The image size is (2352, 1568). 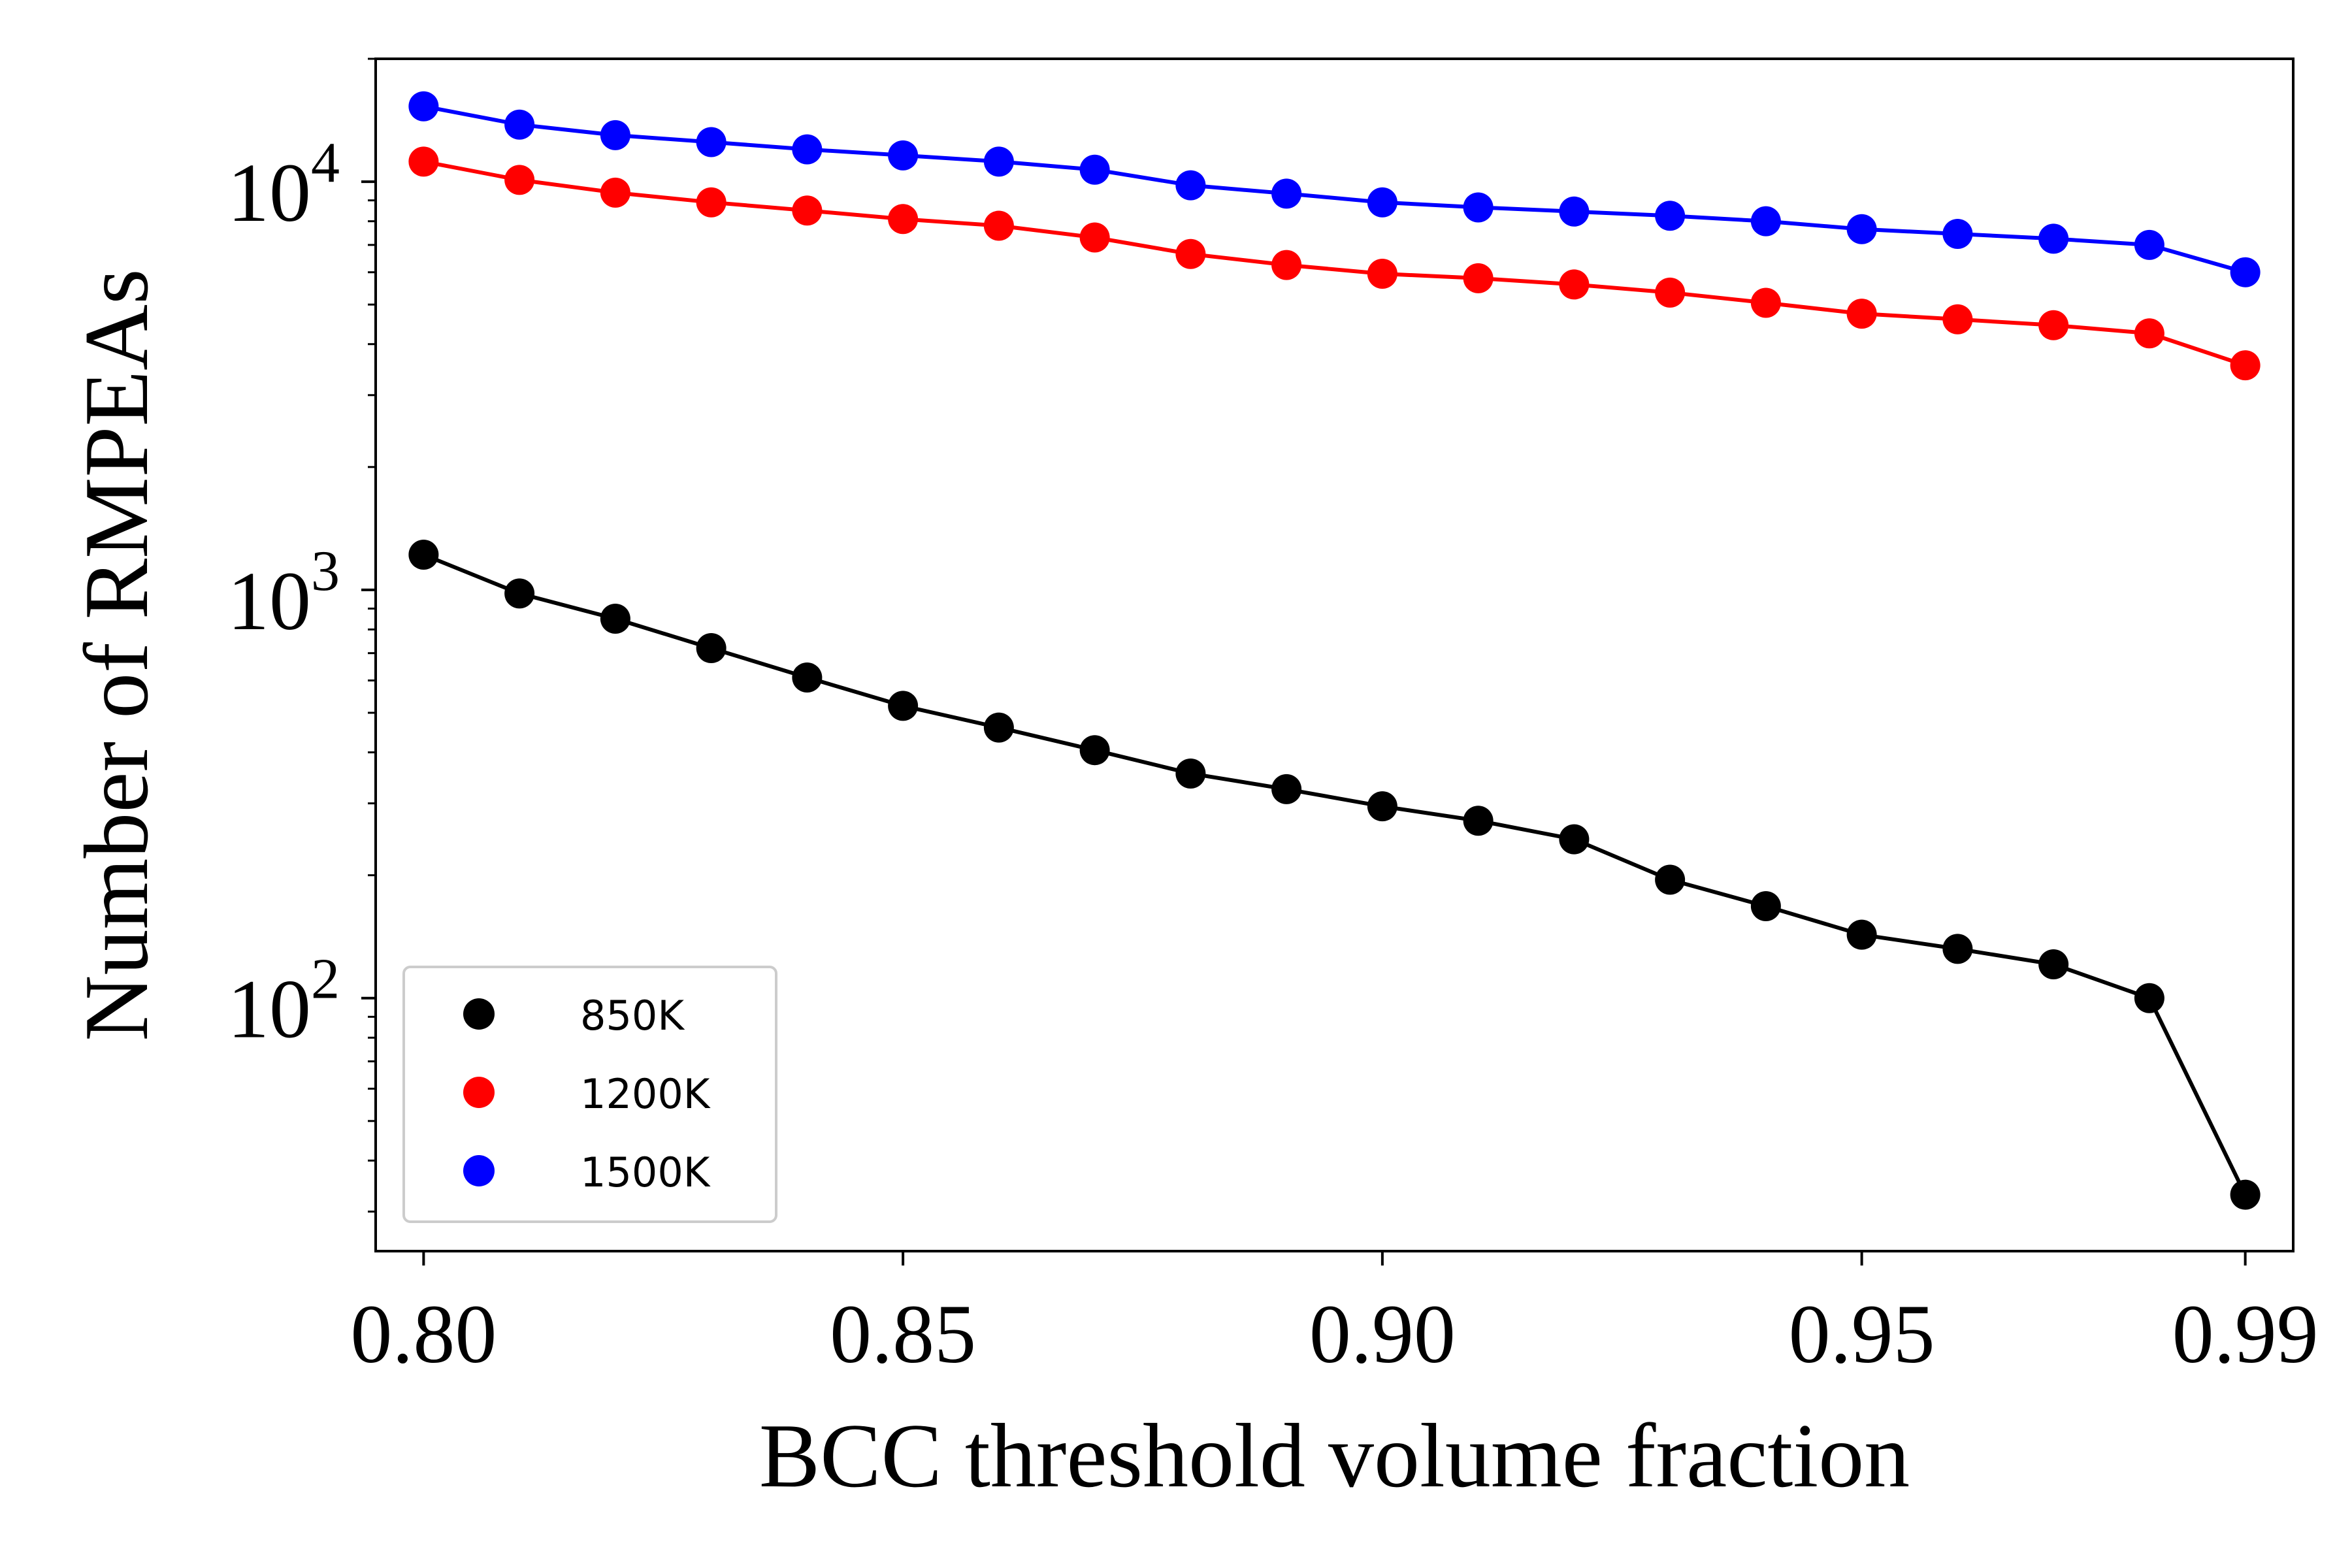 What do you see at coordinates (325, 571) in the screenshot?
I see `y-tick-exponent: 3` at bounding box center [325, 571].